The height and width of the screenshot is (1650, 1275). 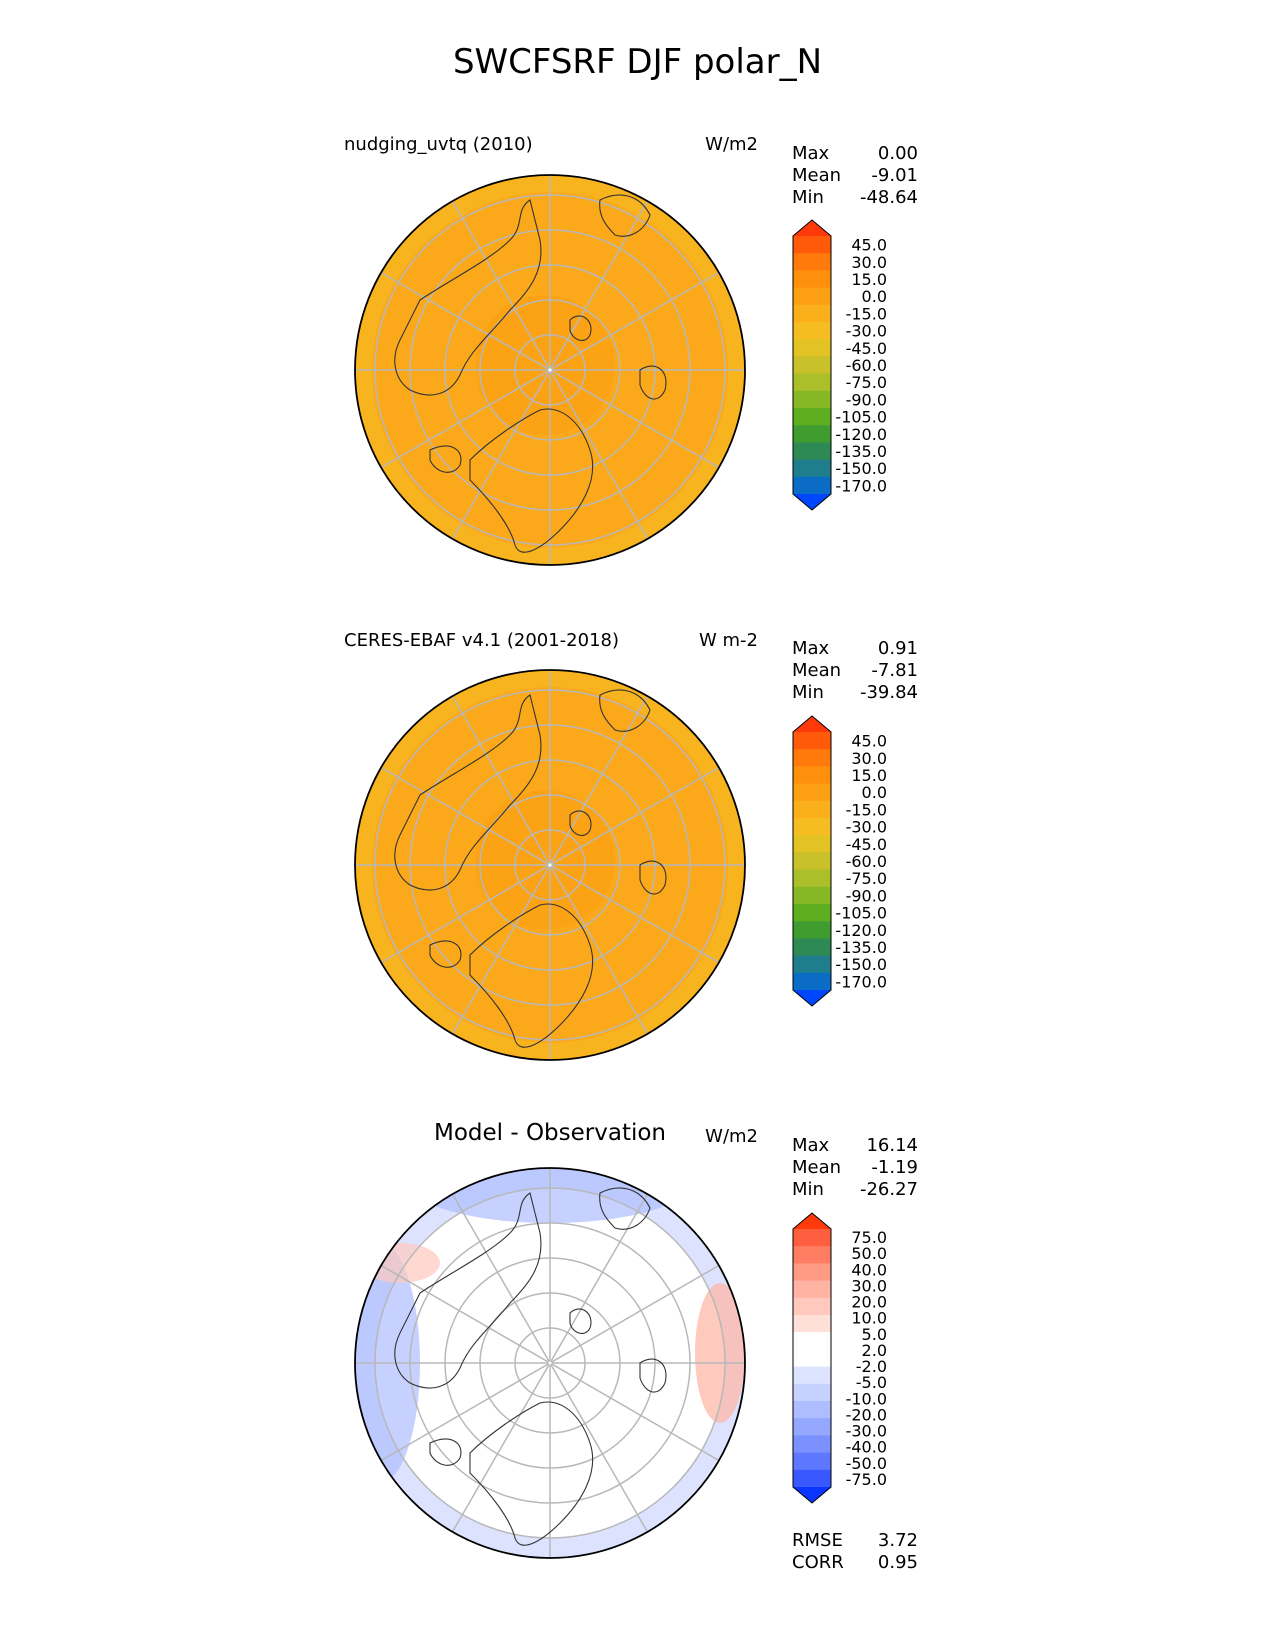 I want to click on stat-max-value: 0.00, so click(x=897, y=153).